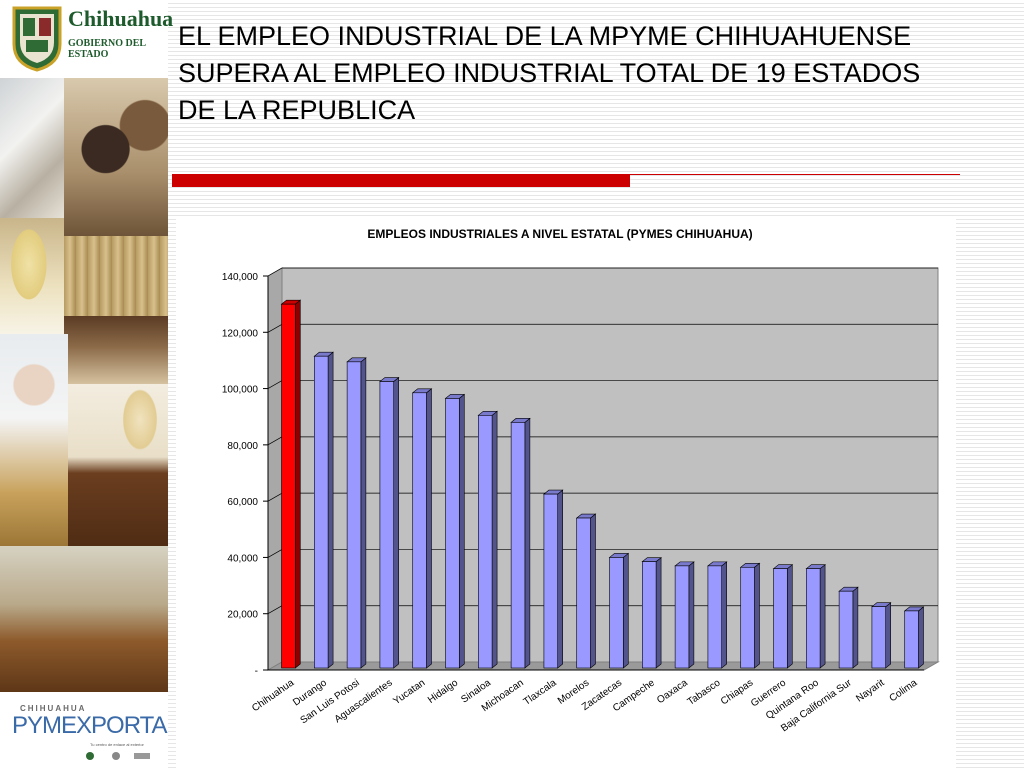 The height and width of the screenshot is (768, 1024). Describe the element at coordinates (107, 49) in the screenshot. I see `logo-subtitle: GOBIERNO DEL ESTADO` at that location.